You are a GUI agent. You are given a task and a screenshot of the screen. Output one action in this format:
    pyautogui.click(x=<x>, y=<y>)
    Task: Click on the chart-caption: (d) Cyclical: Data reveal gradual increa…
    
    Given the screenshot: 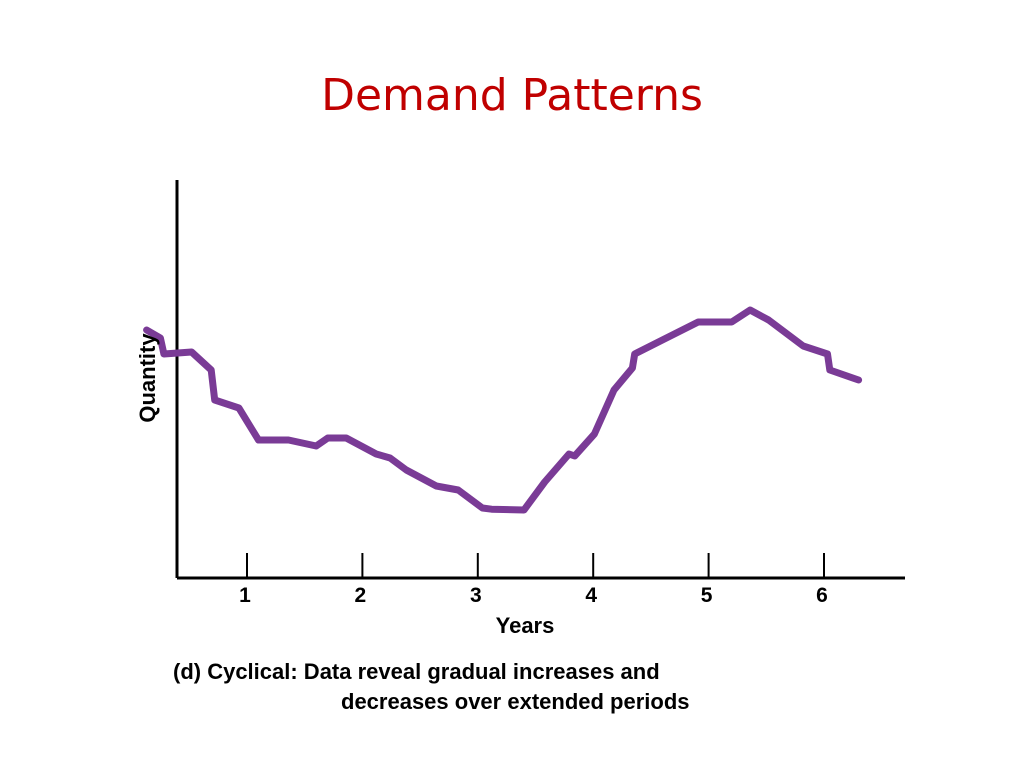 What is the action you would take?
    pyautogui.click(x=431, y=687)
    